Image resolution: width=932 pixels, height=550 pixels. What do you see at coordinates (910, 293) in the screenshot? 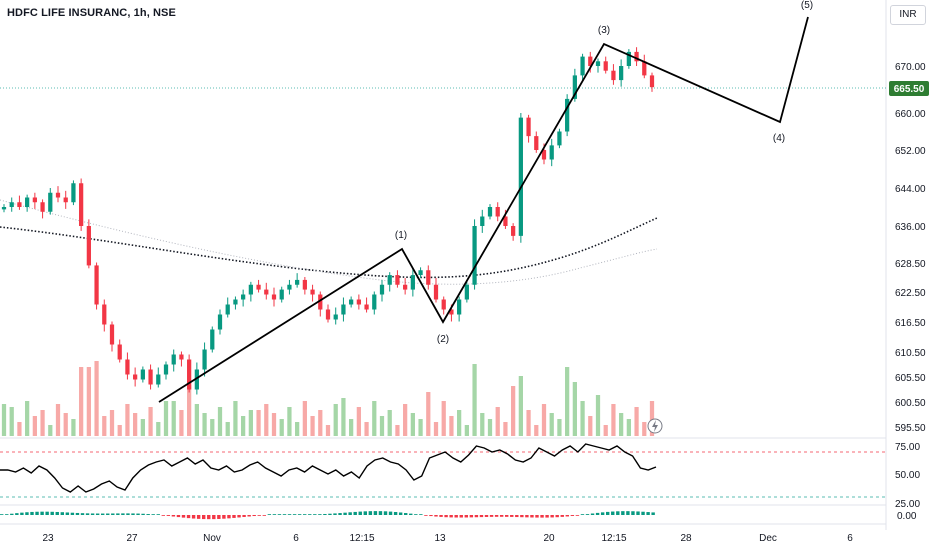
I see `price-tick-label: 622.50` at bounding box center [910, 293].